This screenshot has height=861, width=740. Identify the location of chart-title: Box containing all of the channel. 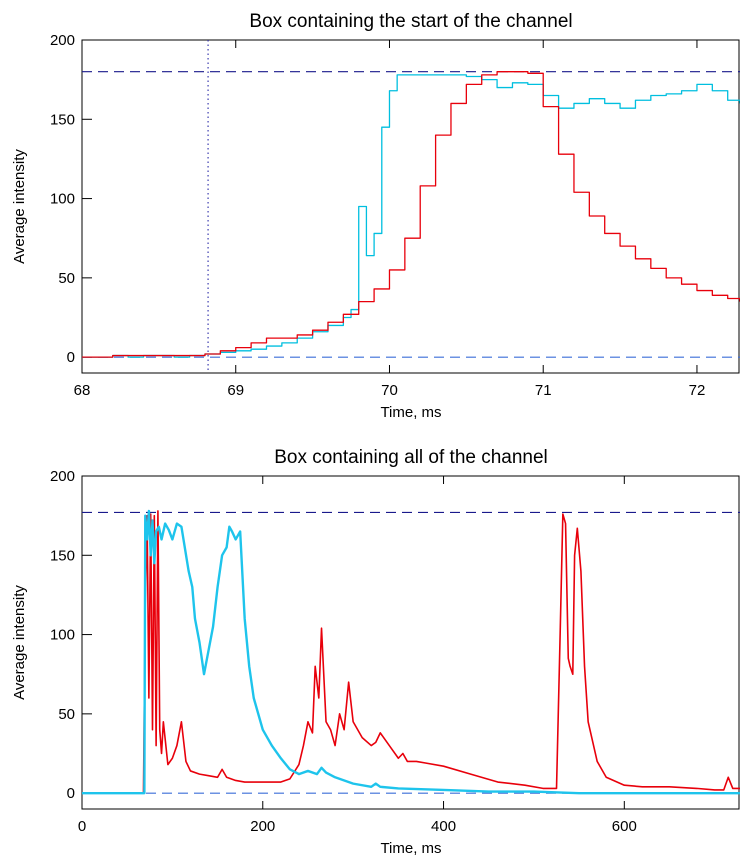
(411, 457).